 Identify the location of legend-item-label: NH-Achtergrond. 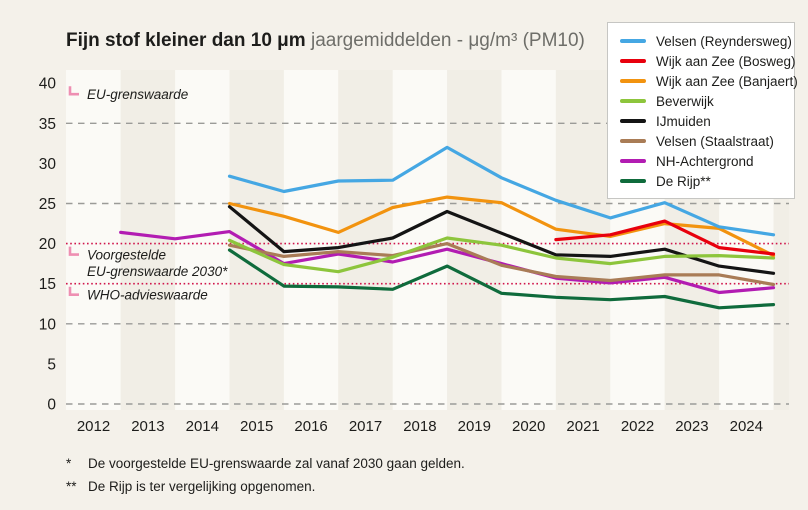
(705, 161).